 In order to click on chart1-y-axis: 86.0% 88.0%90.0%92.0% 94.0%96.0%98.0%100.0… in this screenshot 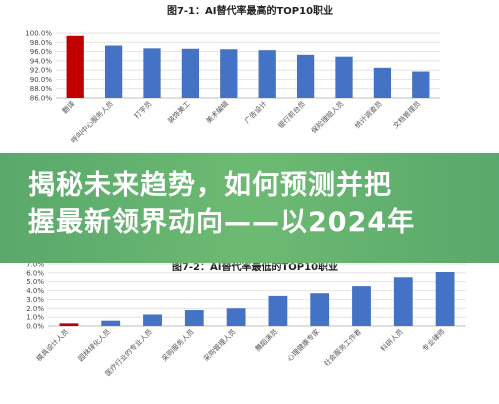, I will do `click(38, 66)`.